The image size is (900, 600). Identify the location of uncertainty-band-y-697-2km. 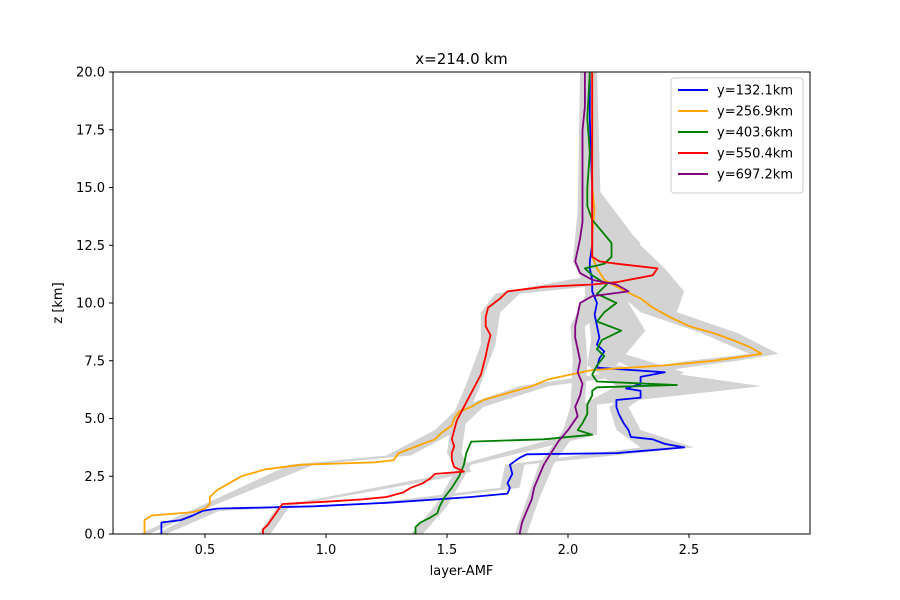
(575, 303).